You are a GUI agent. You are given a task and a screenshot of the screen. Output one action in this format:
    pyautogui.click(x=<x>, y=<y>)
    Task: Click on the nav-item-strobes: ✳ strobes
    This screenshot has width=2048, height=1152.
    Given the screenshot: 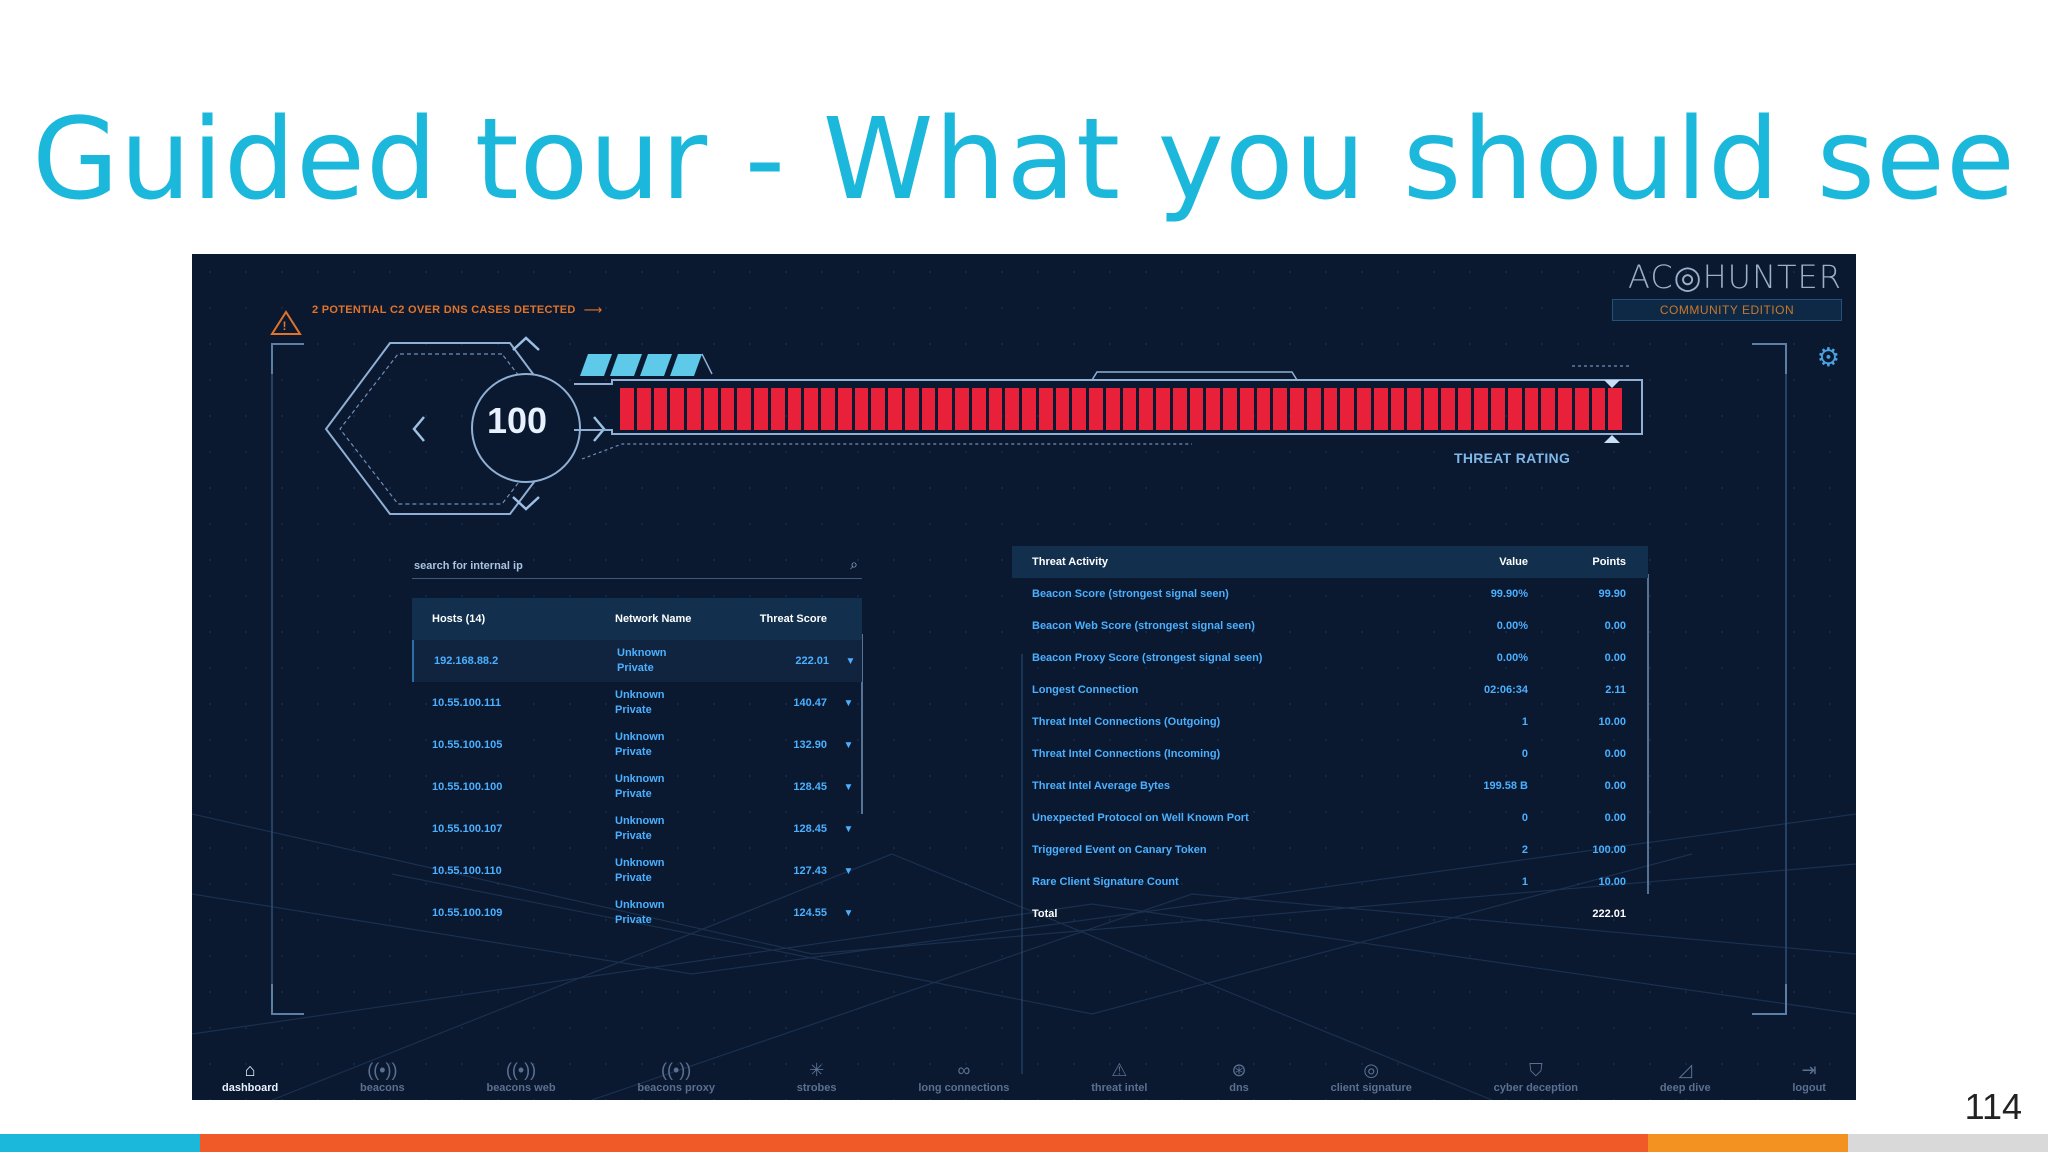 What is the action you would take?
    pyautogui.click(x=817, y=1077)
    